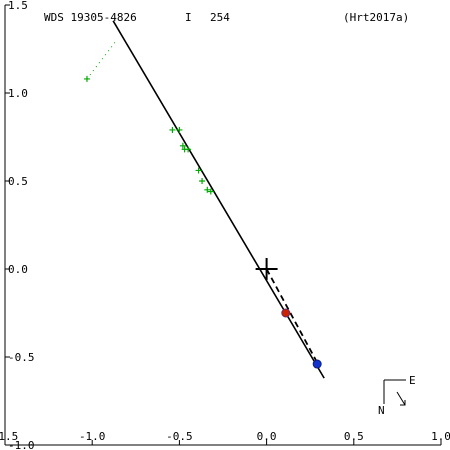 The height and width of the screenshot is (450, 450). Describe the element at coordinates (354, 436) in the screenshot. I see `x-tick-label: 0.5` at that location.